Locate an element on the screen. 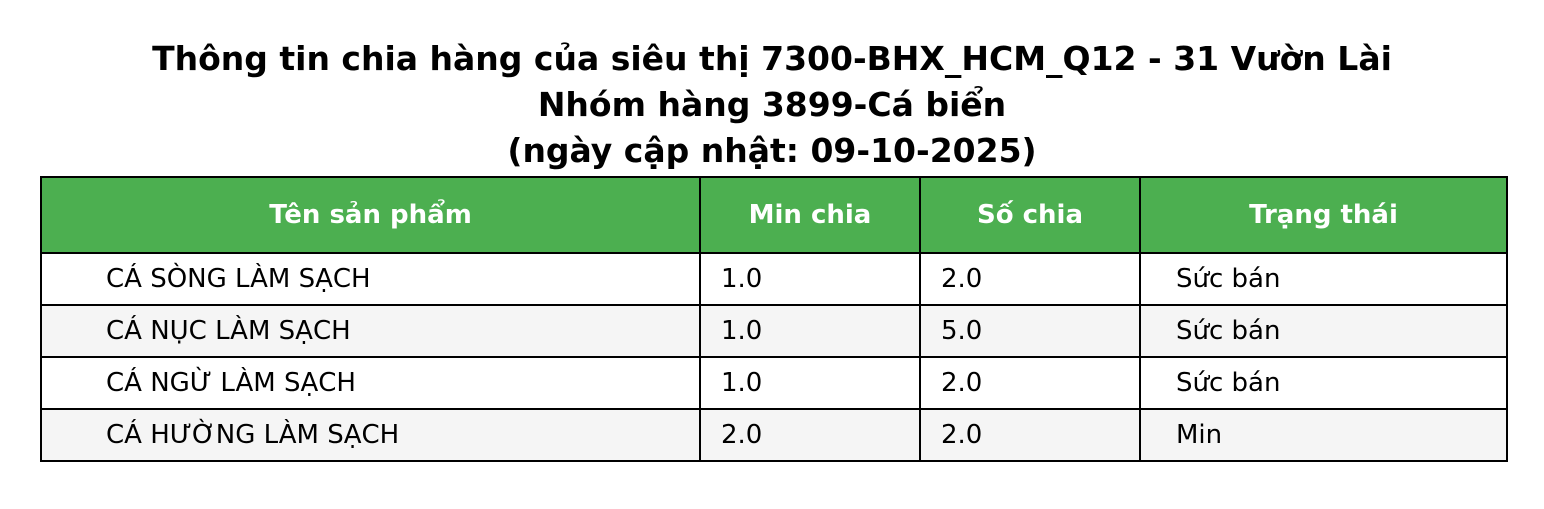 This screenshot has height=509, width=1544. status-cell: Min is located at coordinates (1323, 435).